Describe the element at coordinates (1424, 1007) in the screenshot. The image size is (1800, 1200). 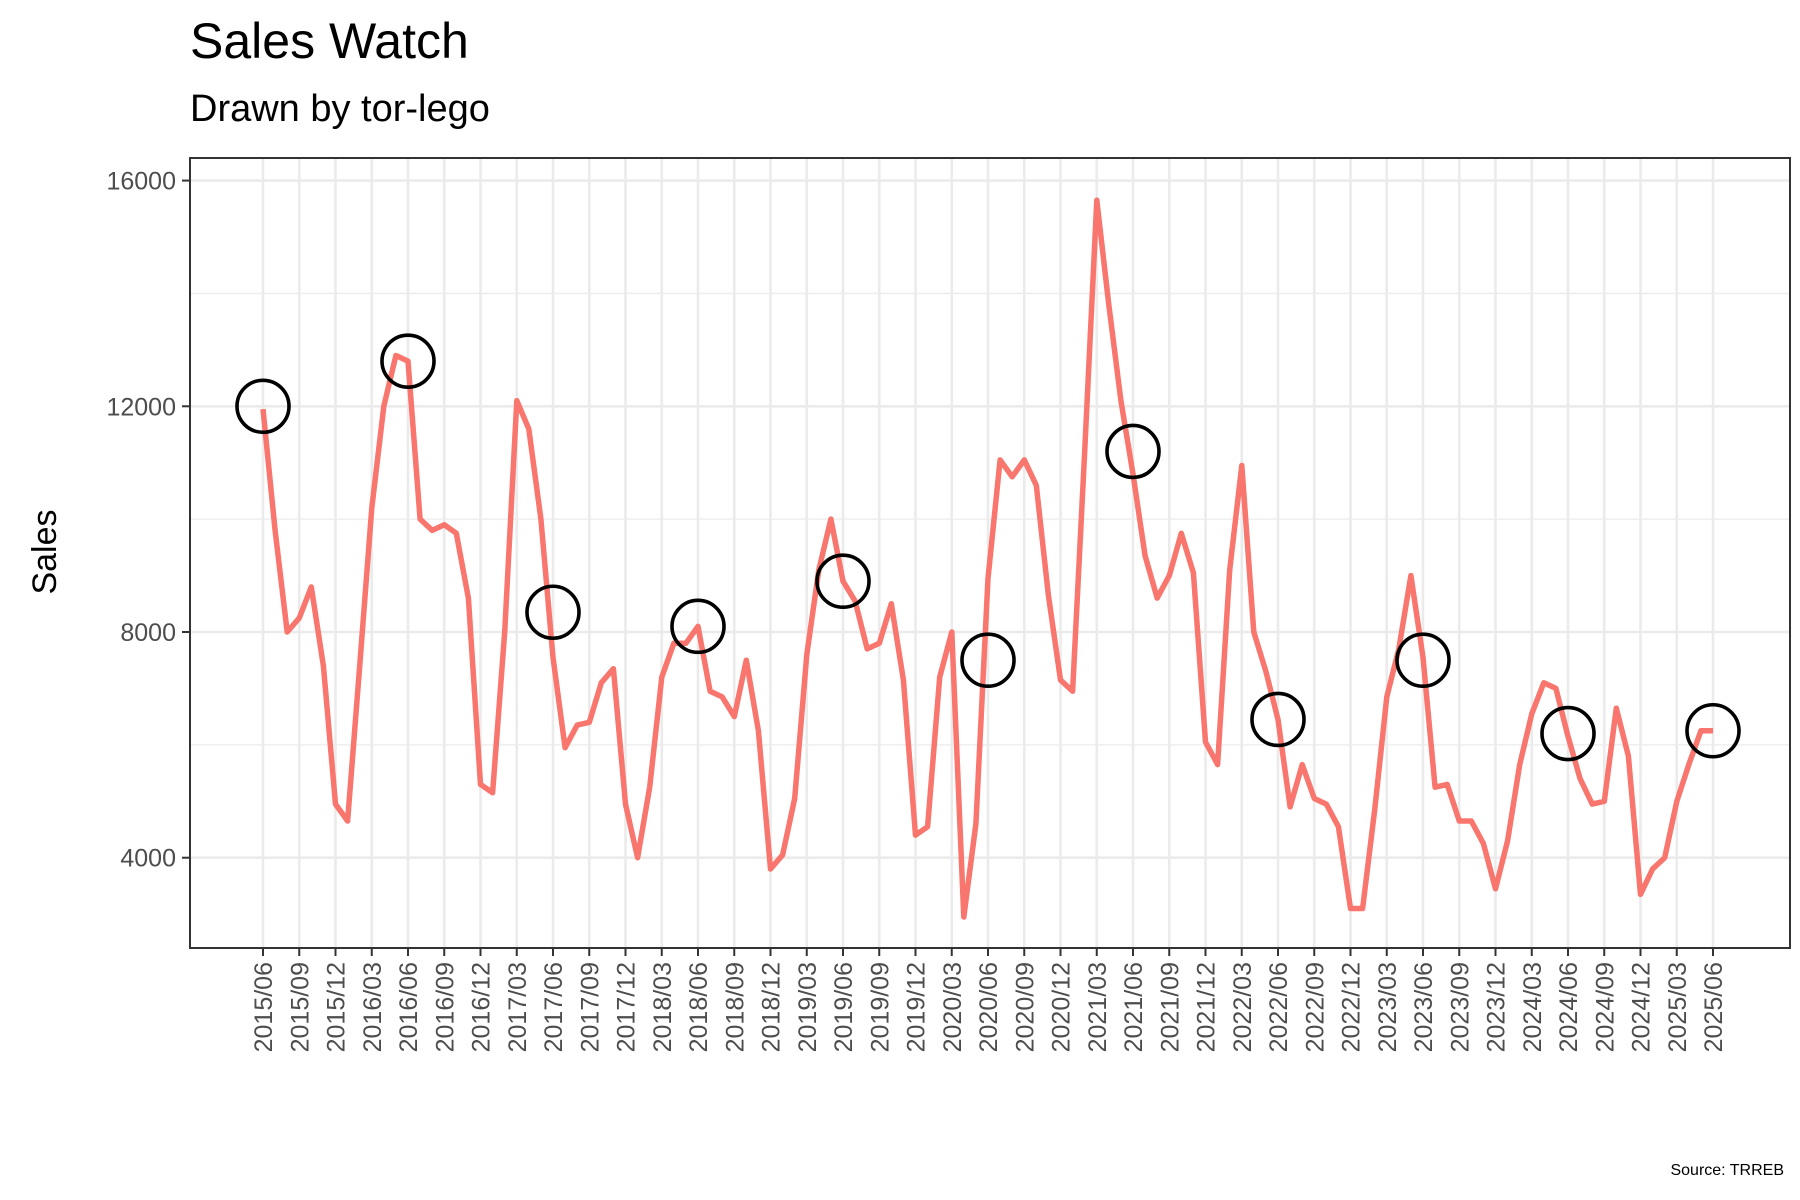
I see `x-tick-label: 2023/06` at that location.